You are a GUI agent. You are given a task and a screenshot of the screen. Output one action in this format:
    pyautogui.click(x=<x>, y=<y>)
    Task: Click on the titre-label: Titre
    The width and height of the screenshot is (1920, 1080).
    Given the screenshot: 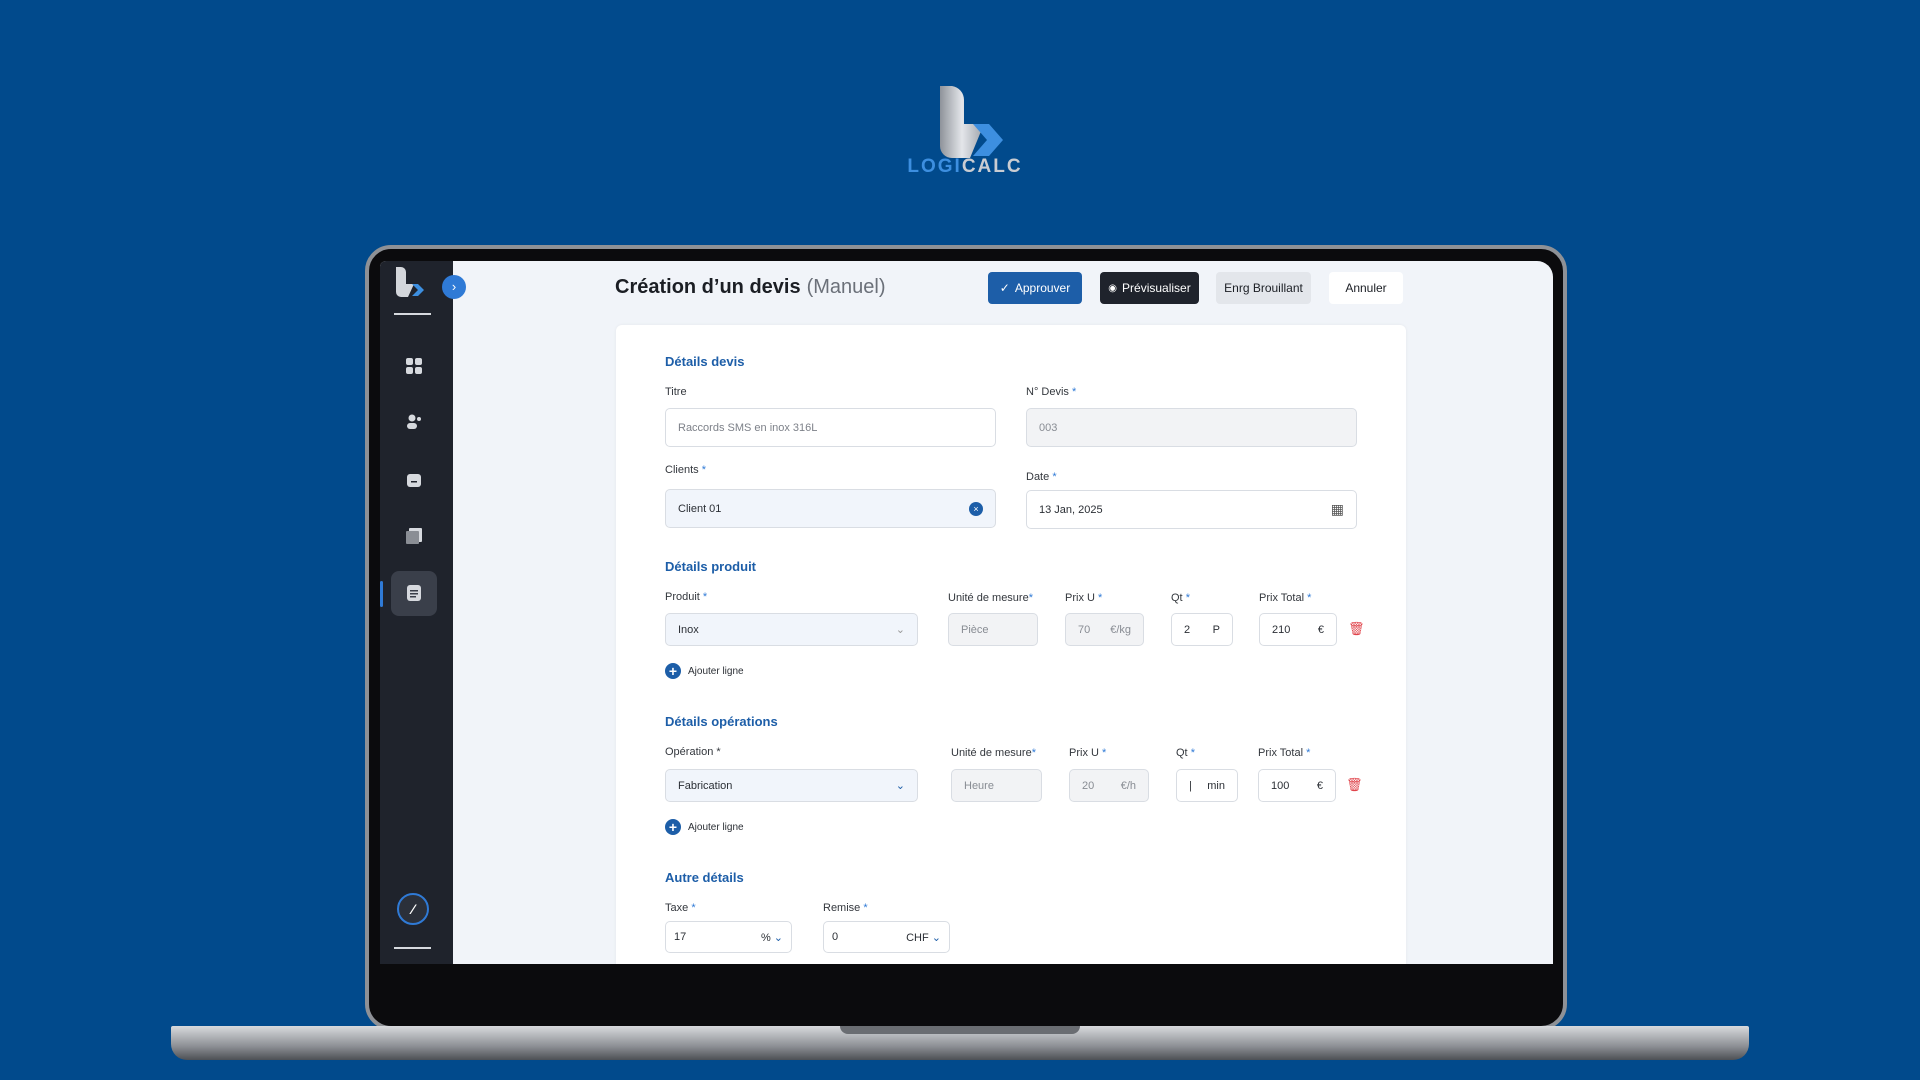 What is the action you would take?
    pyautogui.click(x=676, y=392)
    